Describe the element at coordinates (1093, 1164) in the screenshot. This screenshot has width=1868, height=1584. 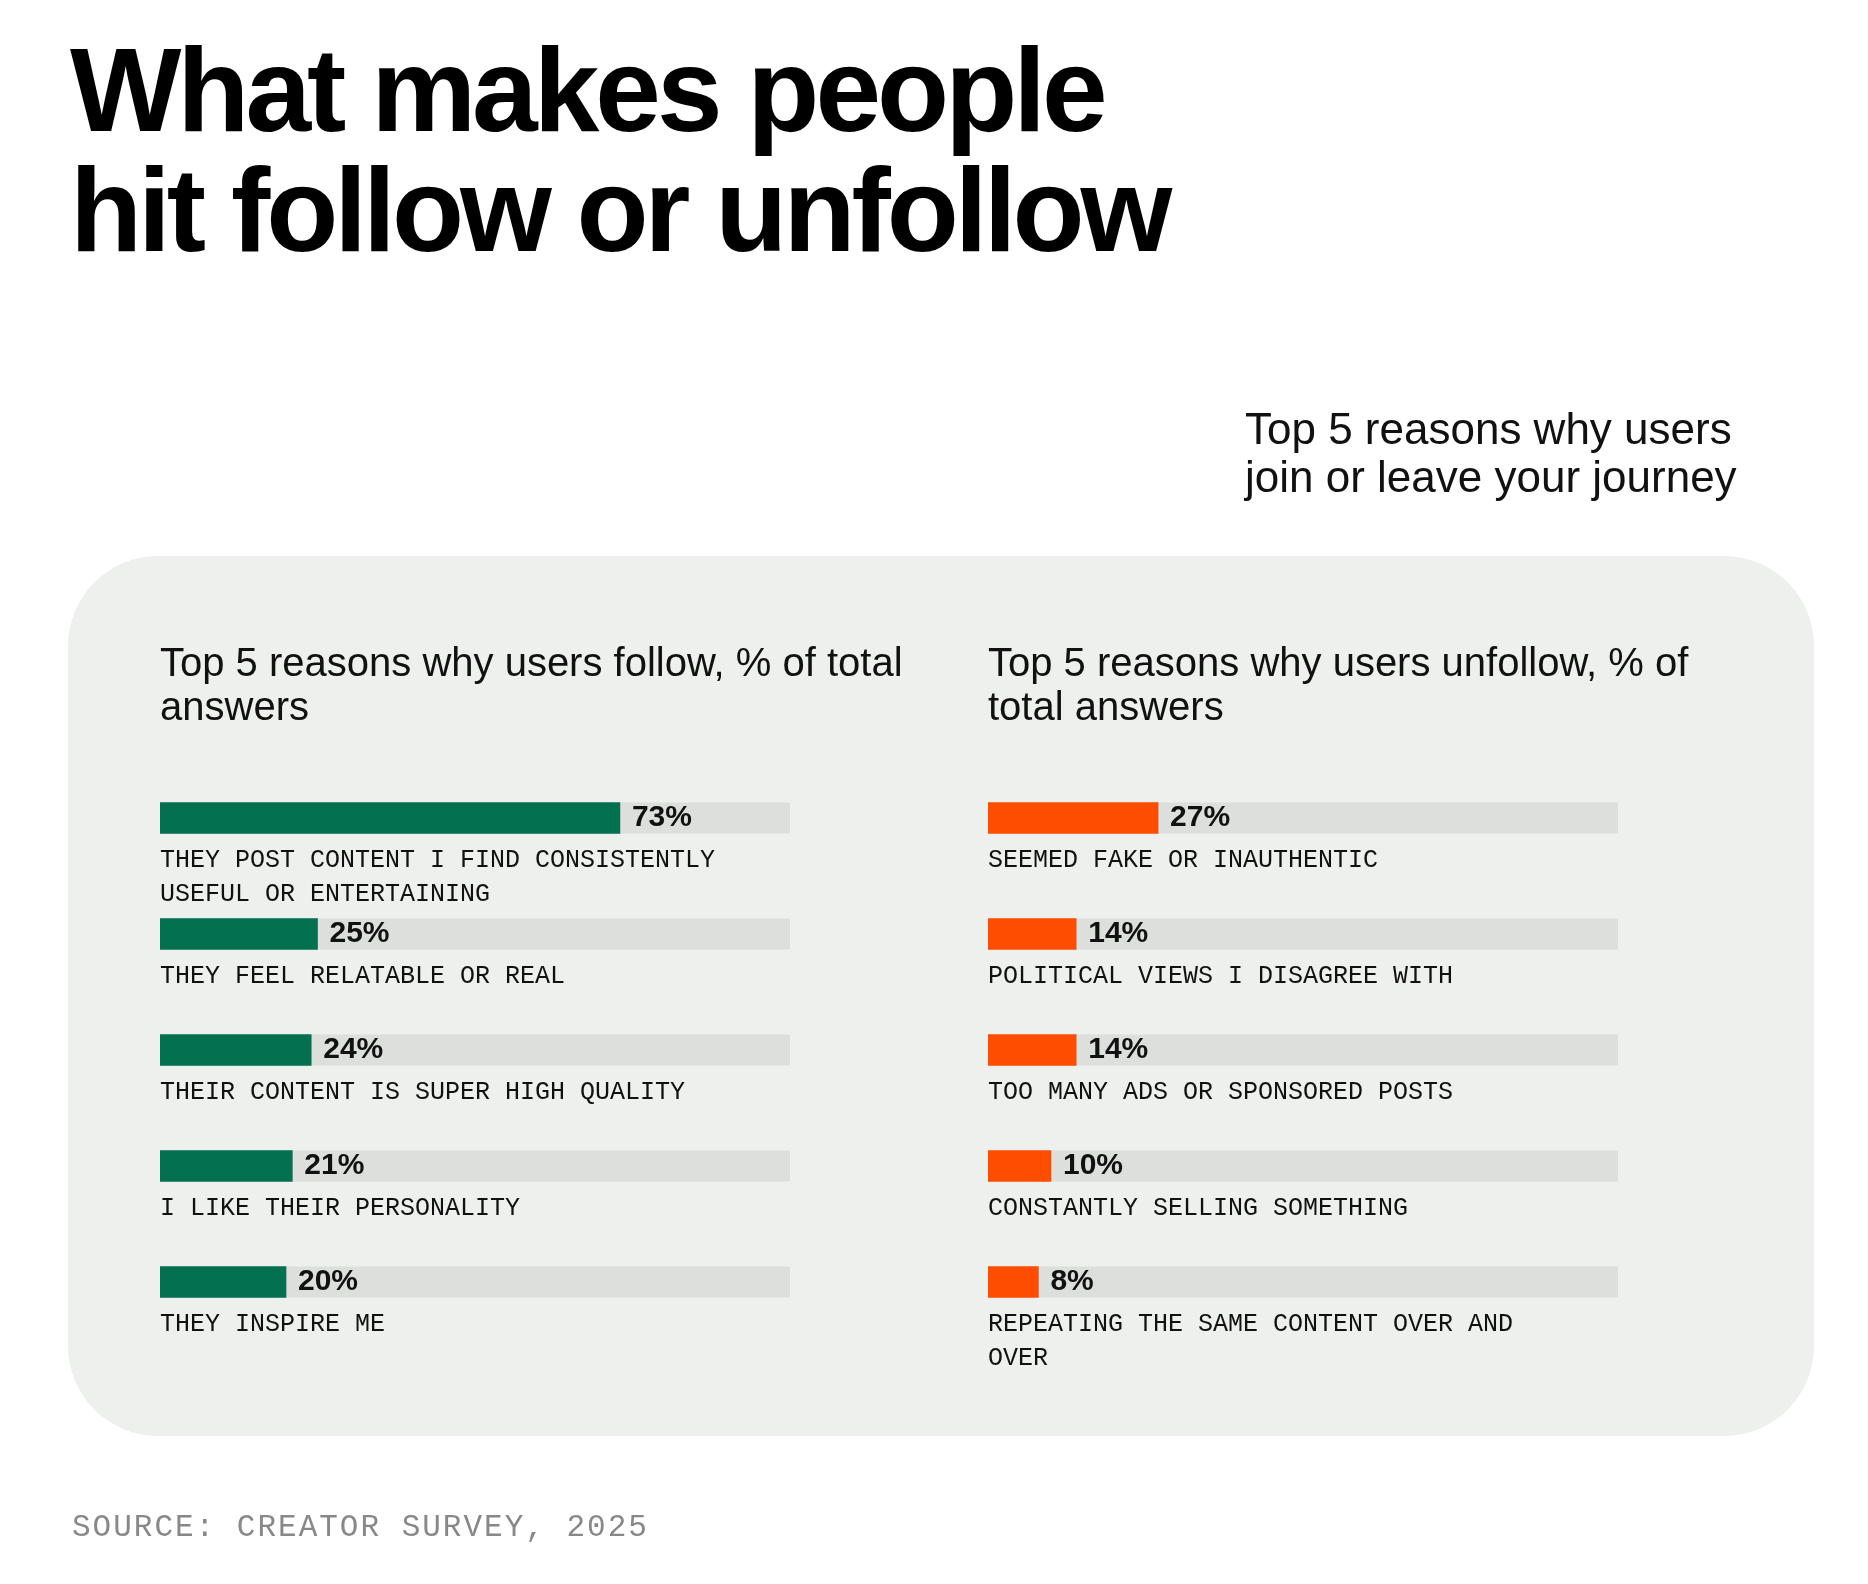
I see `data-label: 10%` at that location.